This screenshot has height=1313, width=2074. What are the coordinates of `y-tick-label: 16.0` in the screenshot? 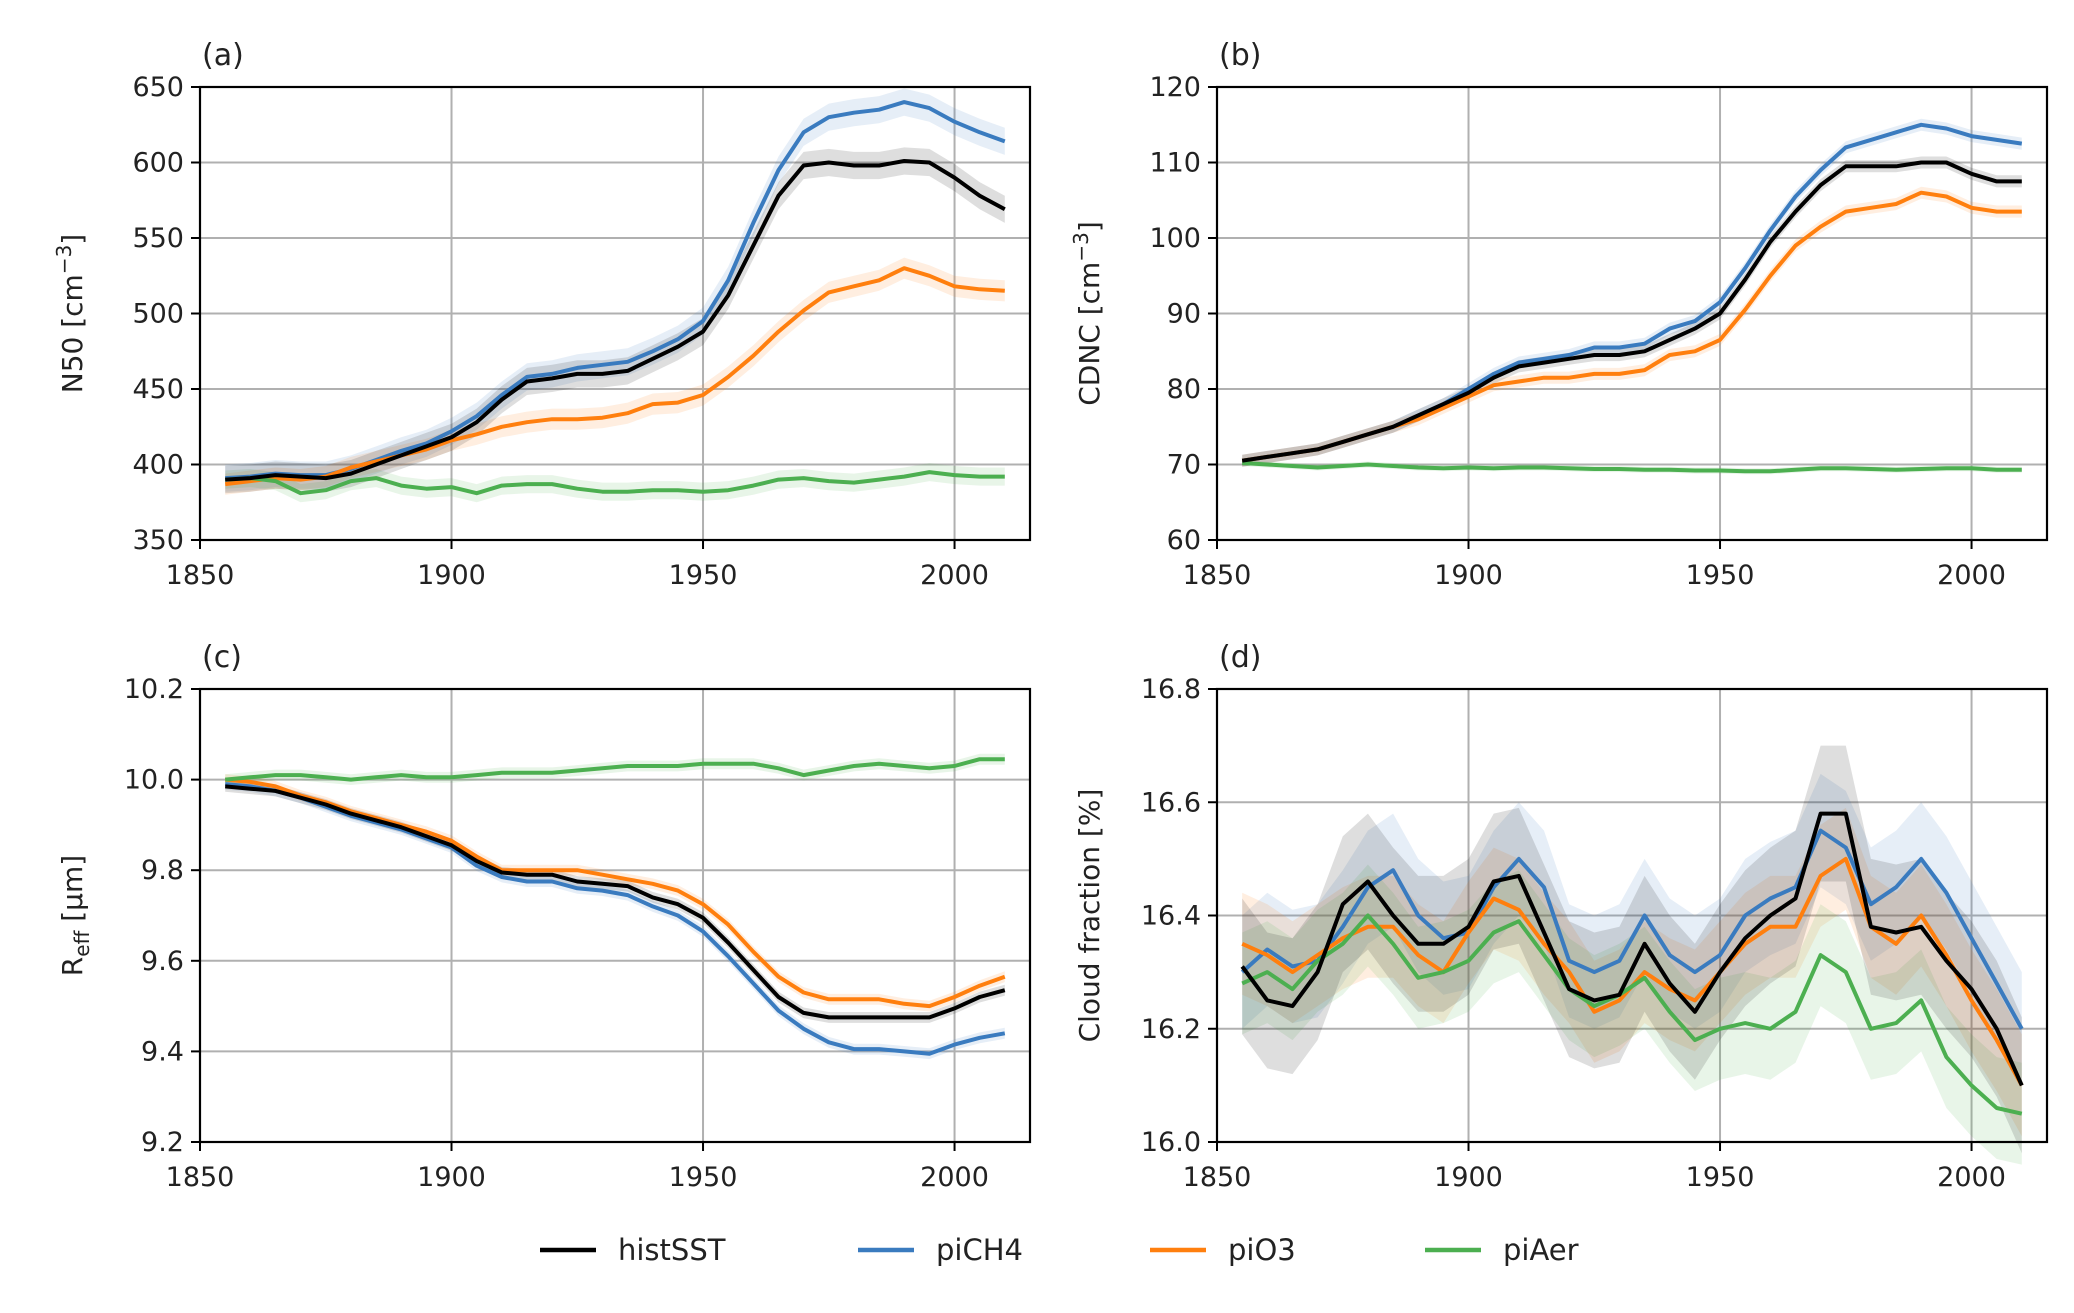 It's located at (1171, 1142).